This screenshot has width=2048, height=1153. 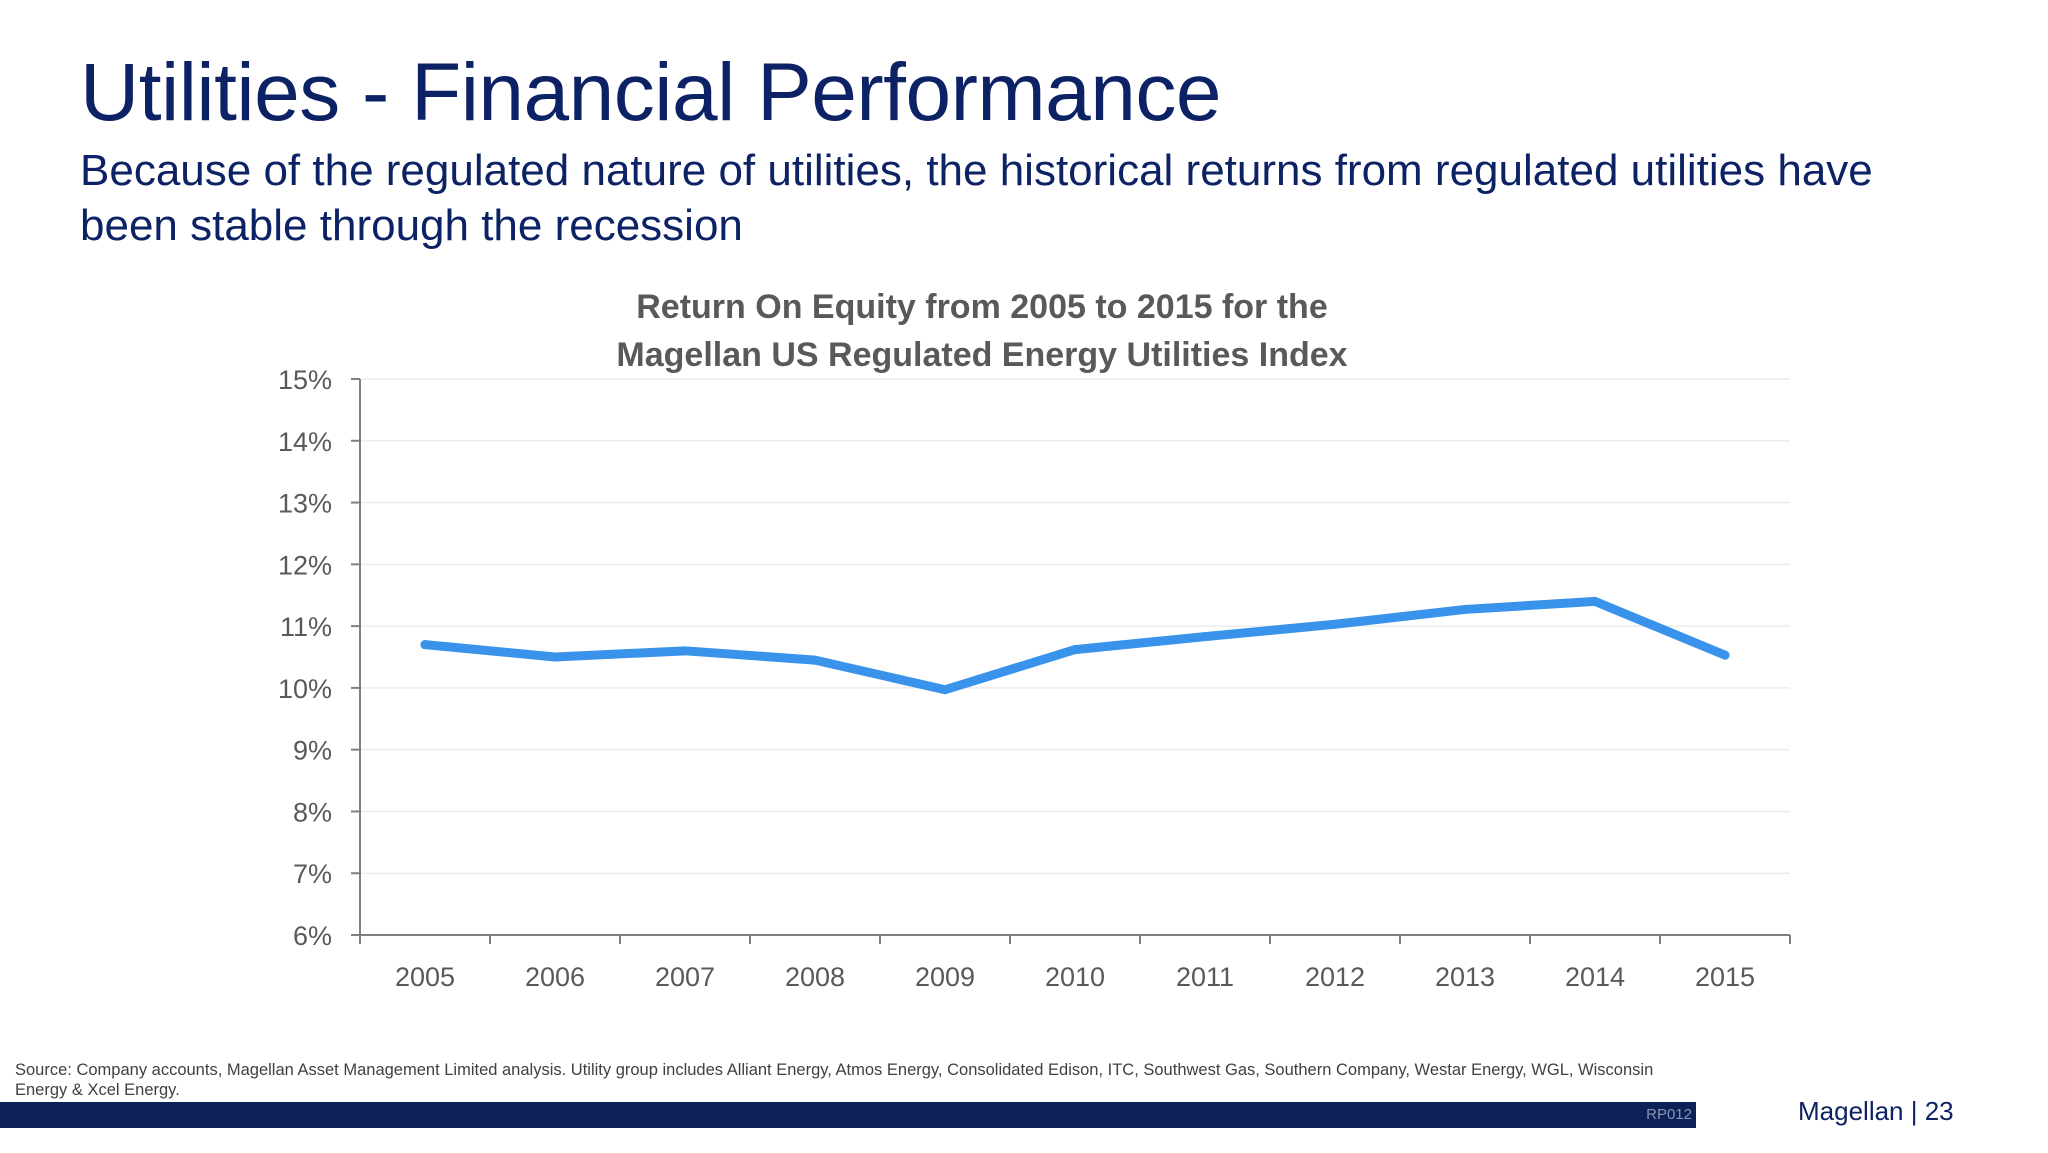 I want to click on x-tick-label: 2012, so click(x=1335, y=977).